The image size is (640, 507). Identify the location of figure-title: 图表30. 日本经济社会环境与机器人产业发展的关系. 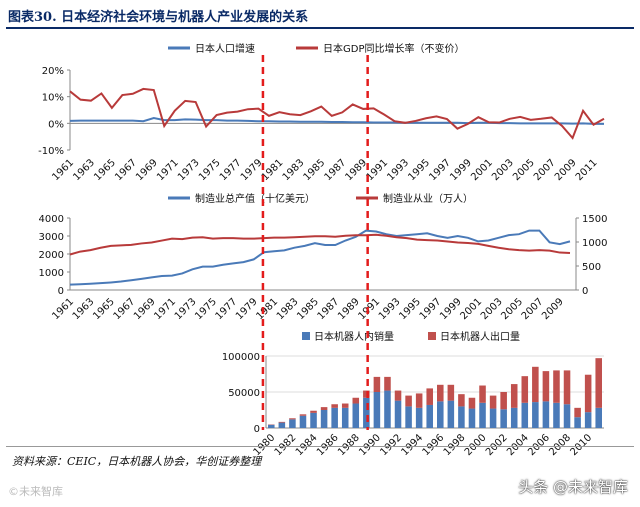
(158, 17).